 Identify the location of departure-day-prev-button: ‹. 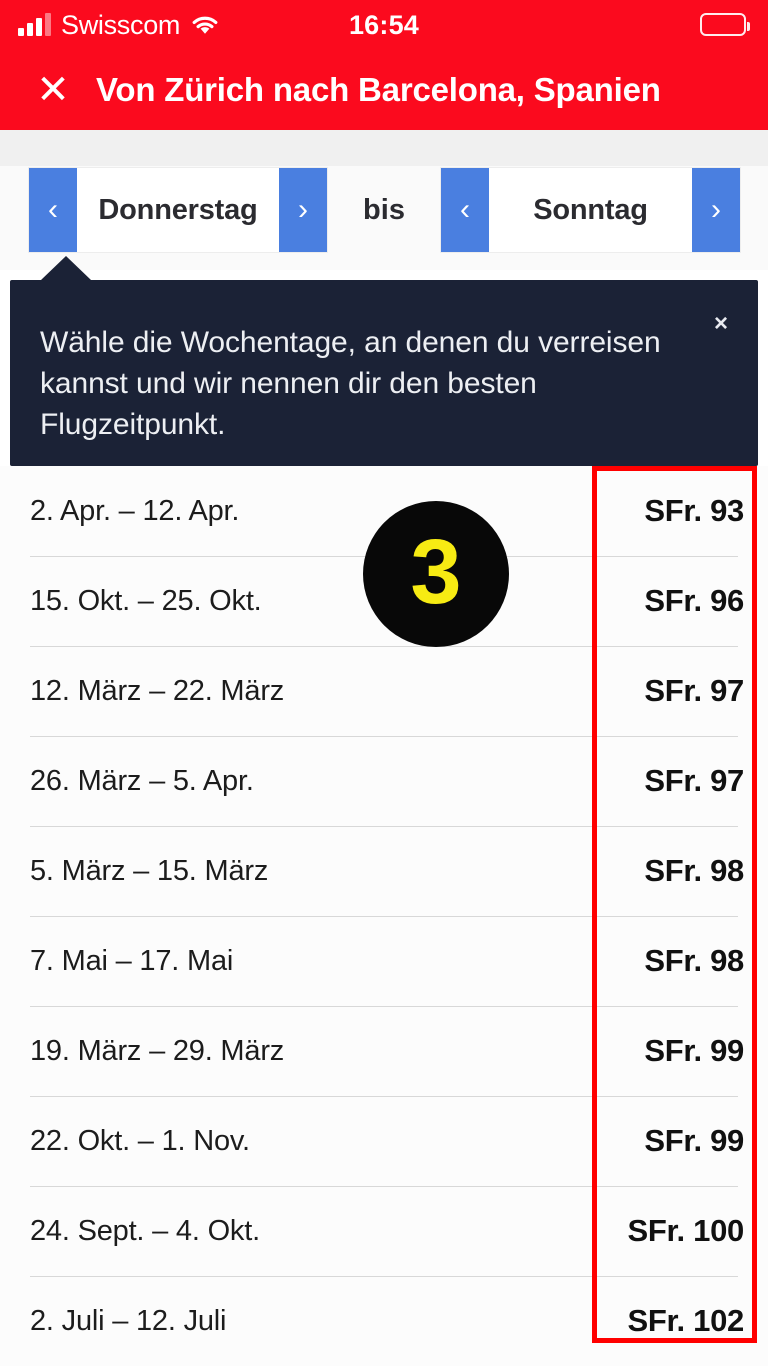
(53, 210).